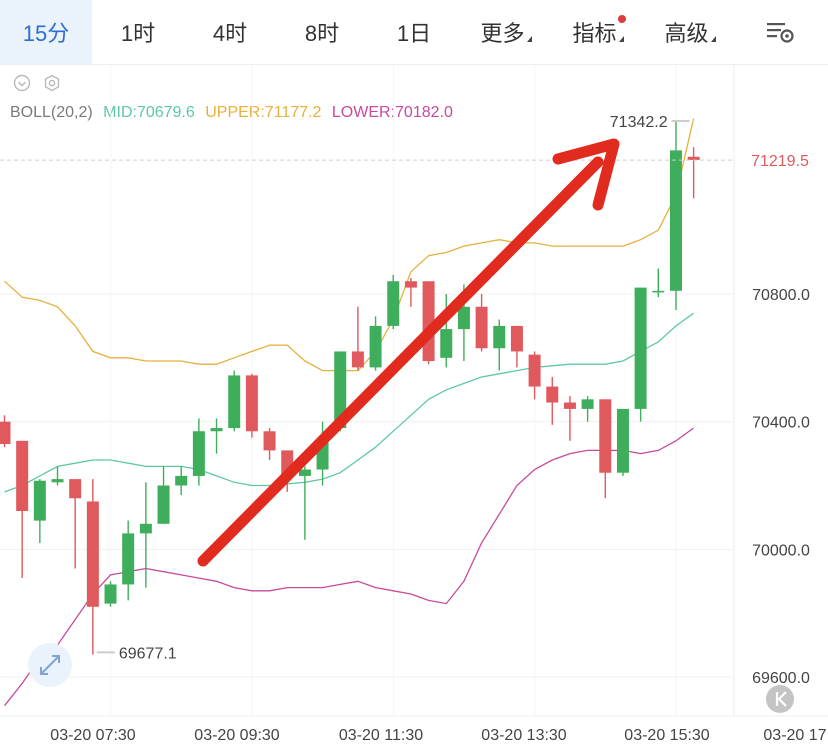 The width and height of the screenshot is (828, 748). I want to click on tab-label: 1时, so click(138, 33).